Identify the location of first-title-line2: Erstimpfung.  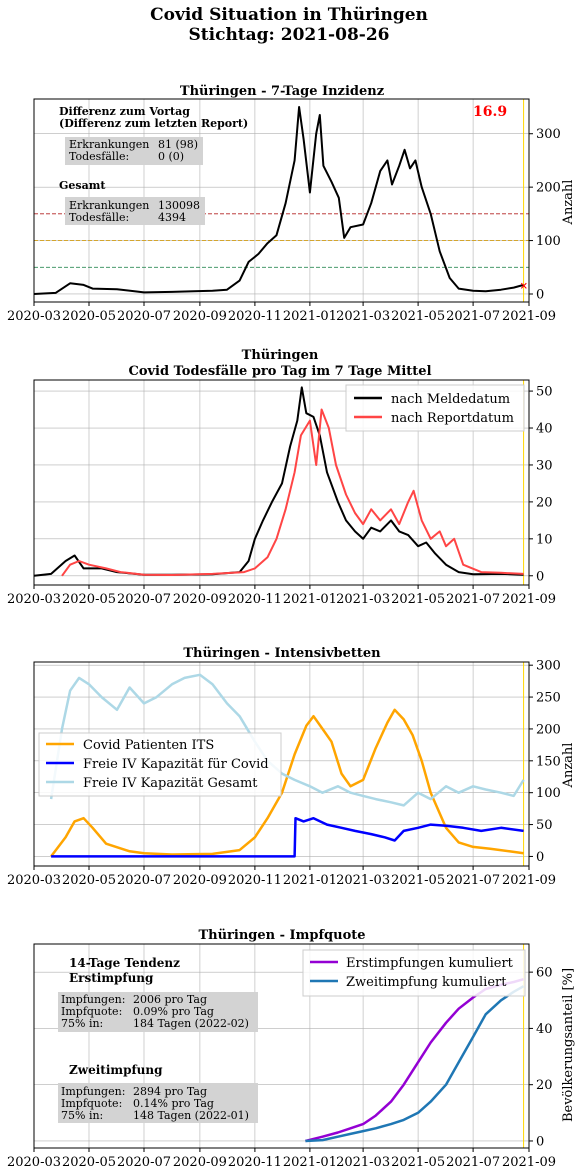
(111, 978).